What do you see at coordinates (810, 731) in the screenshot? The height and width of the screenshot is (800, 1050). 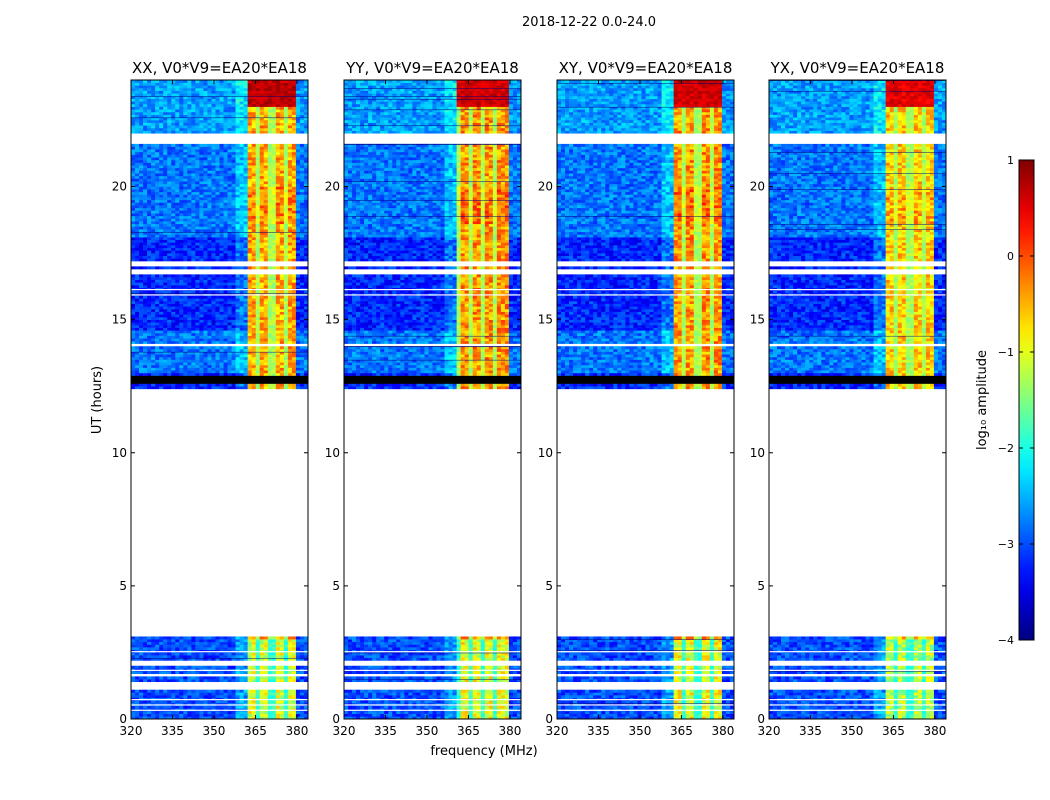 I see `panel-4-xtick-label: 335` at bounding box center [810, 731].